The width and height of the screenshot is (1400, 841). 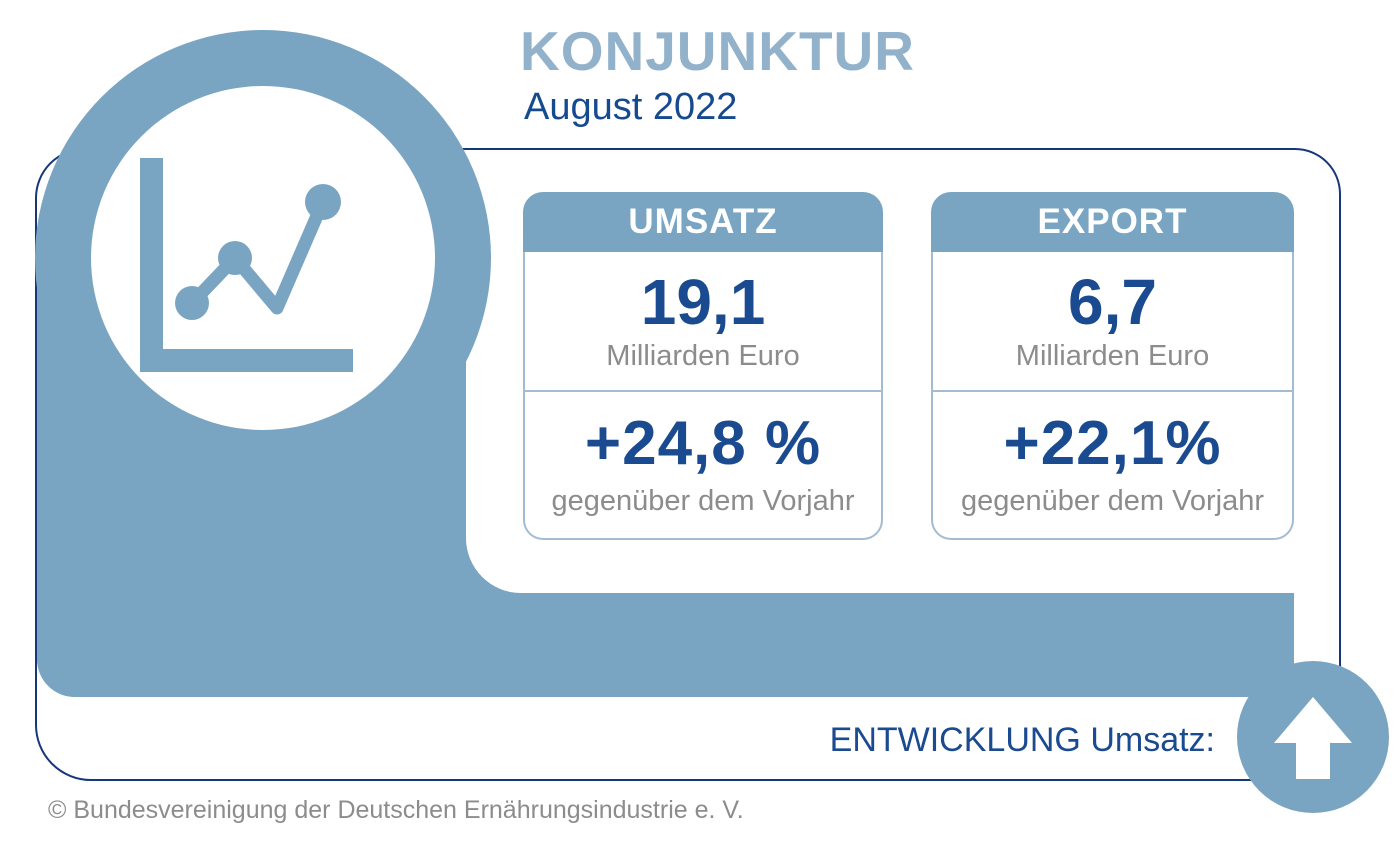 I want to click on umsatz-unit: Milliarden Euro, so click(x=703, y=355).